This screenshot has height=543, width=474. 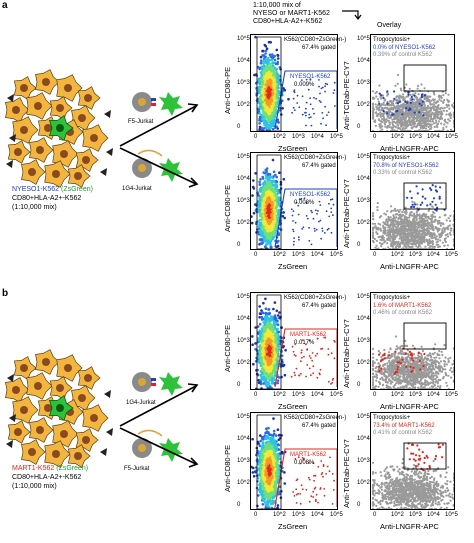 I want to click on trogo-line-1: 0.0% of NYESO1-K562, so click(x=404, y=48).